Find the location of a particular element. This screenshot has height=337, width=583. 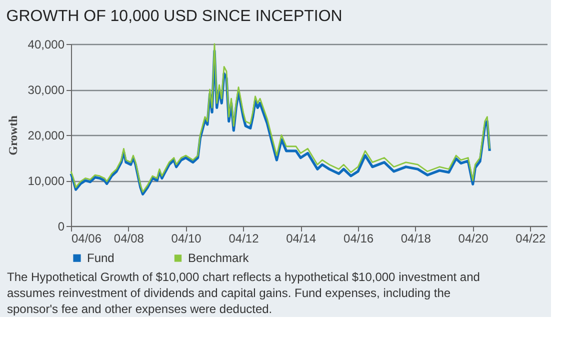

x-tick-label: 04/06 is located at coordinates (87, 239).